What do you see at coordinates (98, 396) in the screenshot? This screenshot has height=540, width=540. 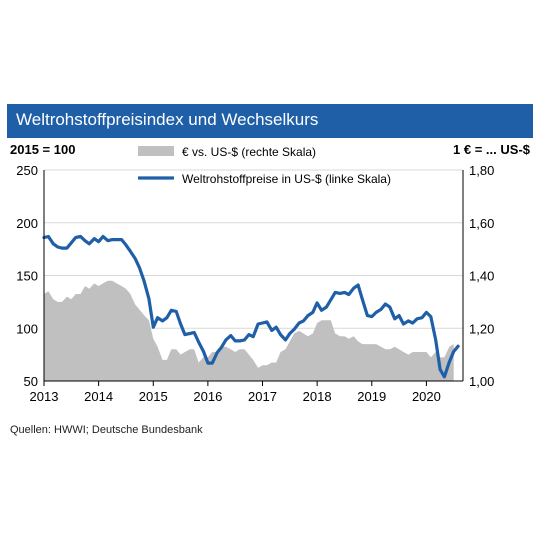 I see `x-tick-label: 2014` at bounding box center [98, 396].